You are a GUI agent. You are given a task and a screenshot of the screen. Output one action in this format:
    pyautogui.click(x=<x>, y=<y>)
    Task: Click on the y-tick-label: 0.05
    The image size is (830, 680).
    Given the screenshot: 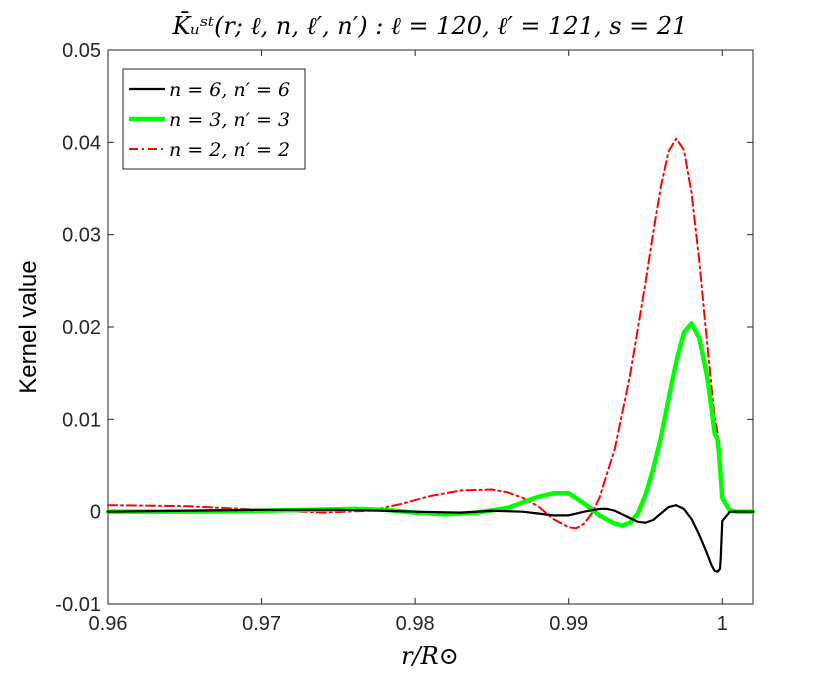 What is the action you would take?
    pyautogui.click(x=81, y=51)
    